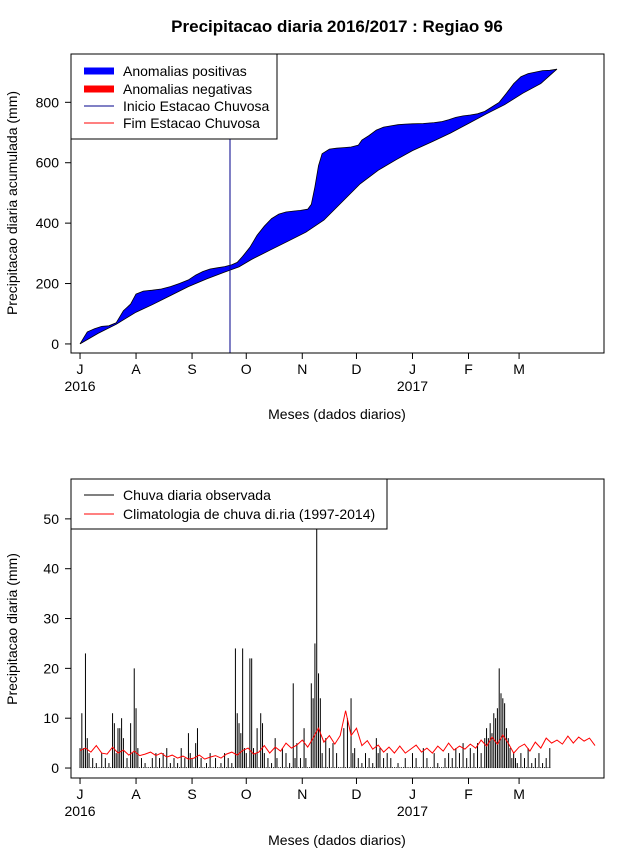 This screenshot has width=640, height=850. Describe the element at coordinates (356, 794) in the screenshot. I see `bottom-month-label: D` at that location.